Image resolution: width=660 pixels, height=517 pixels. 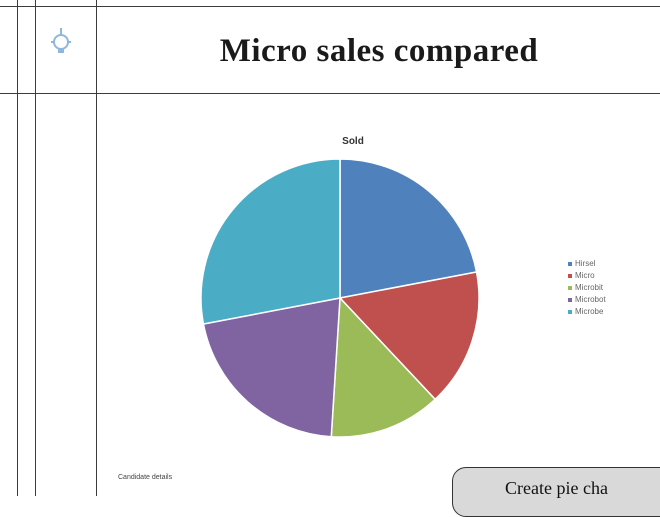 I want to click on pie-slice-micro, so click(x=409, y=336).